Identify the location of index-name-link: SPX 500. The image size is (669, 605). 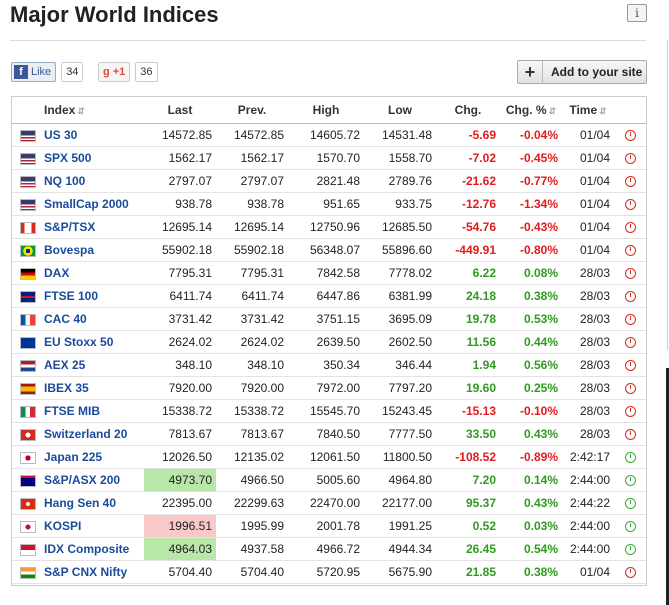
(94, 158).